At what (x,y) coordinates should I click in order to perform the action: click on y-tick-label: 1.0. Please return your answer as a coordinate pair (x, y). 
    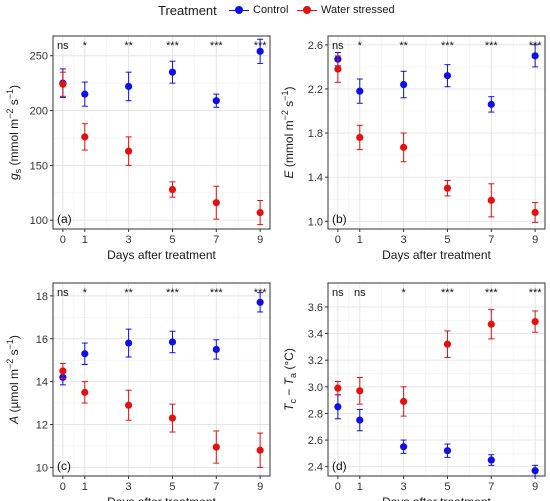
    Looking at the image, I should click on (315, 222).